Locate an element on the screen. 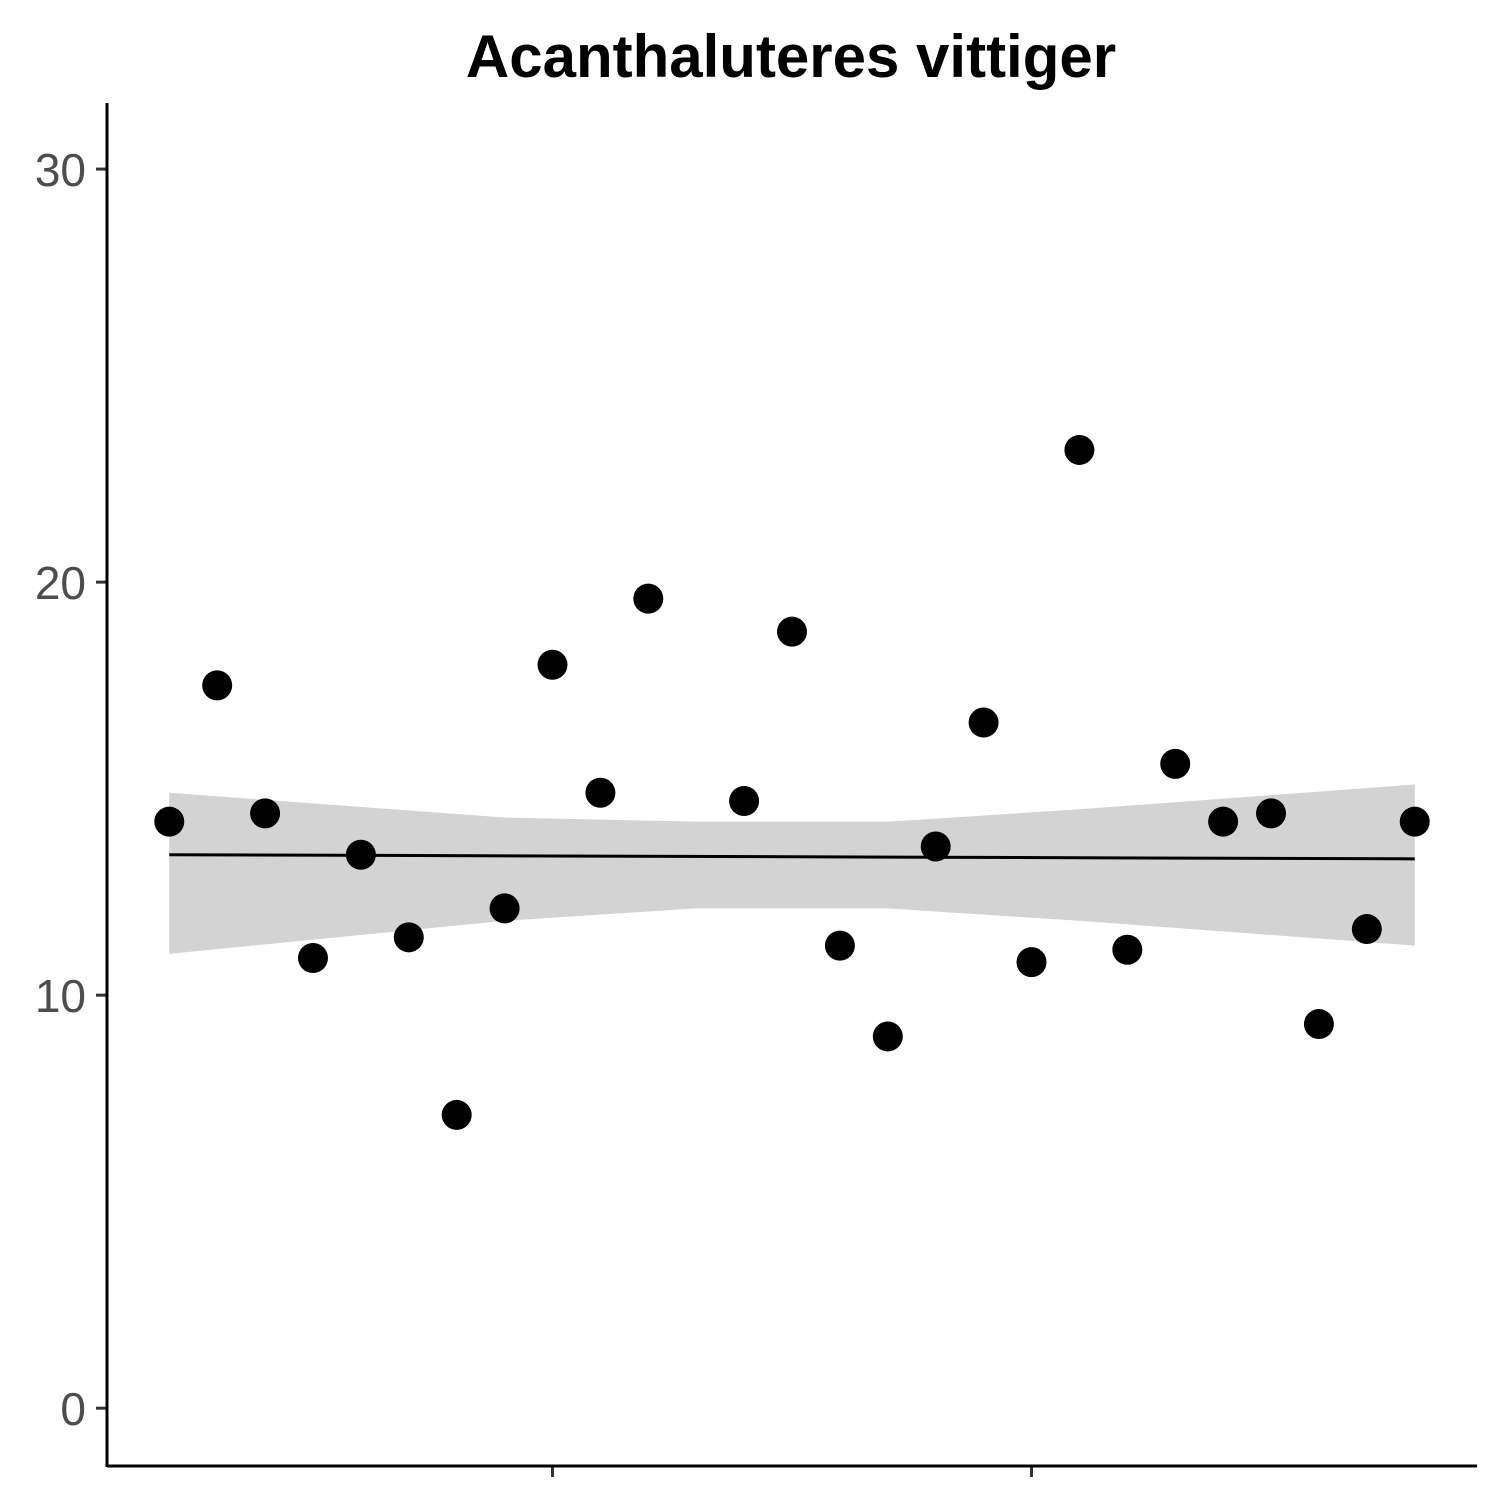 The image size is (1500, 1500). y-tick-label: 10 is located at coordinates (60, 996).